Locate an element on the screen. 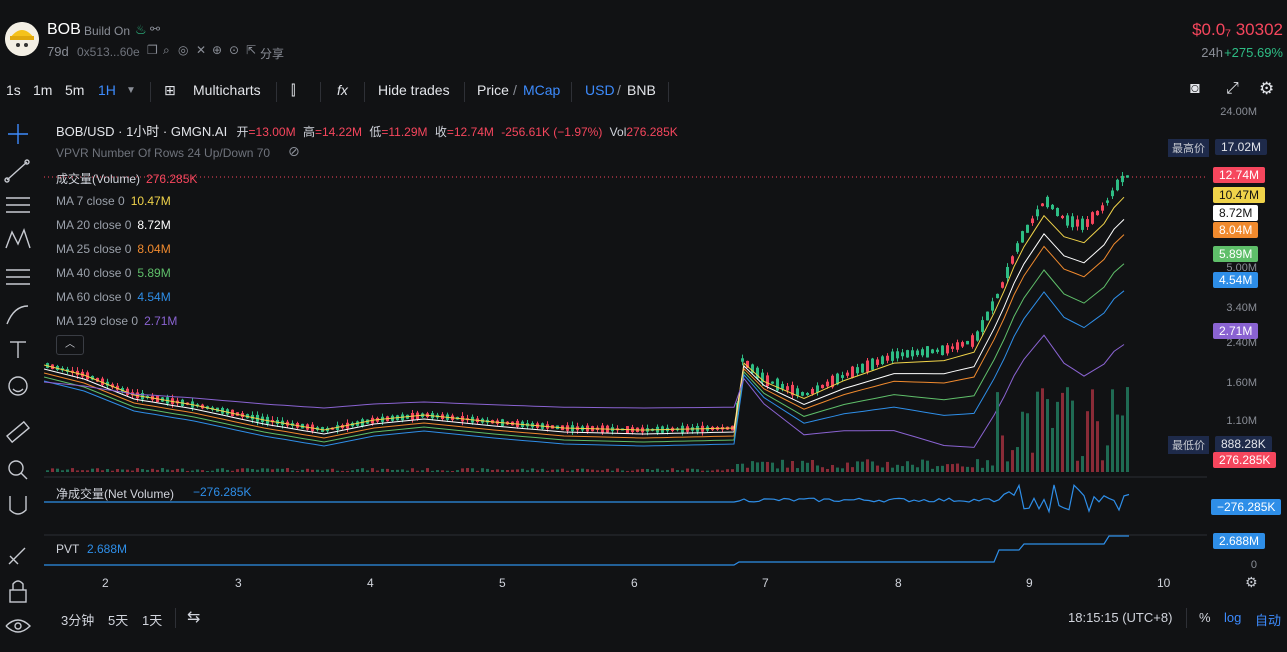  indicator-row: MA 7 close 0 10.47M is located at coordinates (113, 201).